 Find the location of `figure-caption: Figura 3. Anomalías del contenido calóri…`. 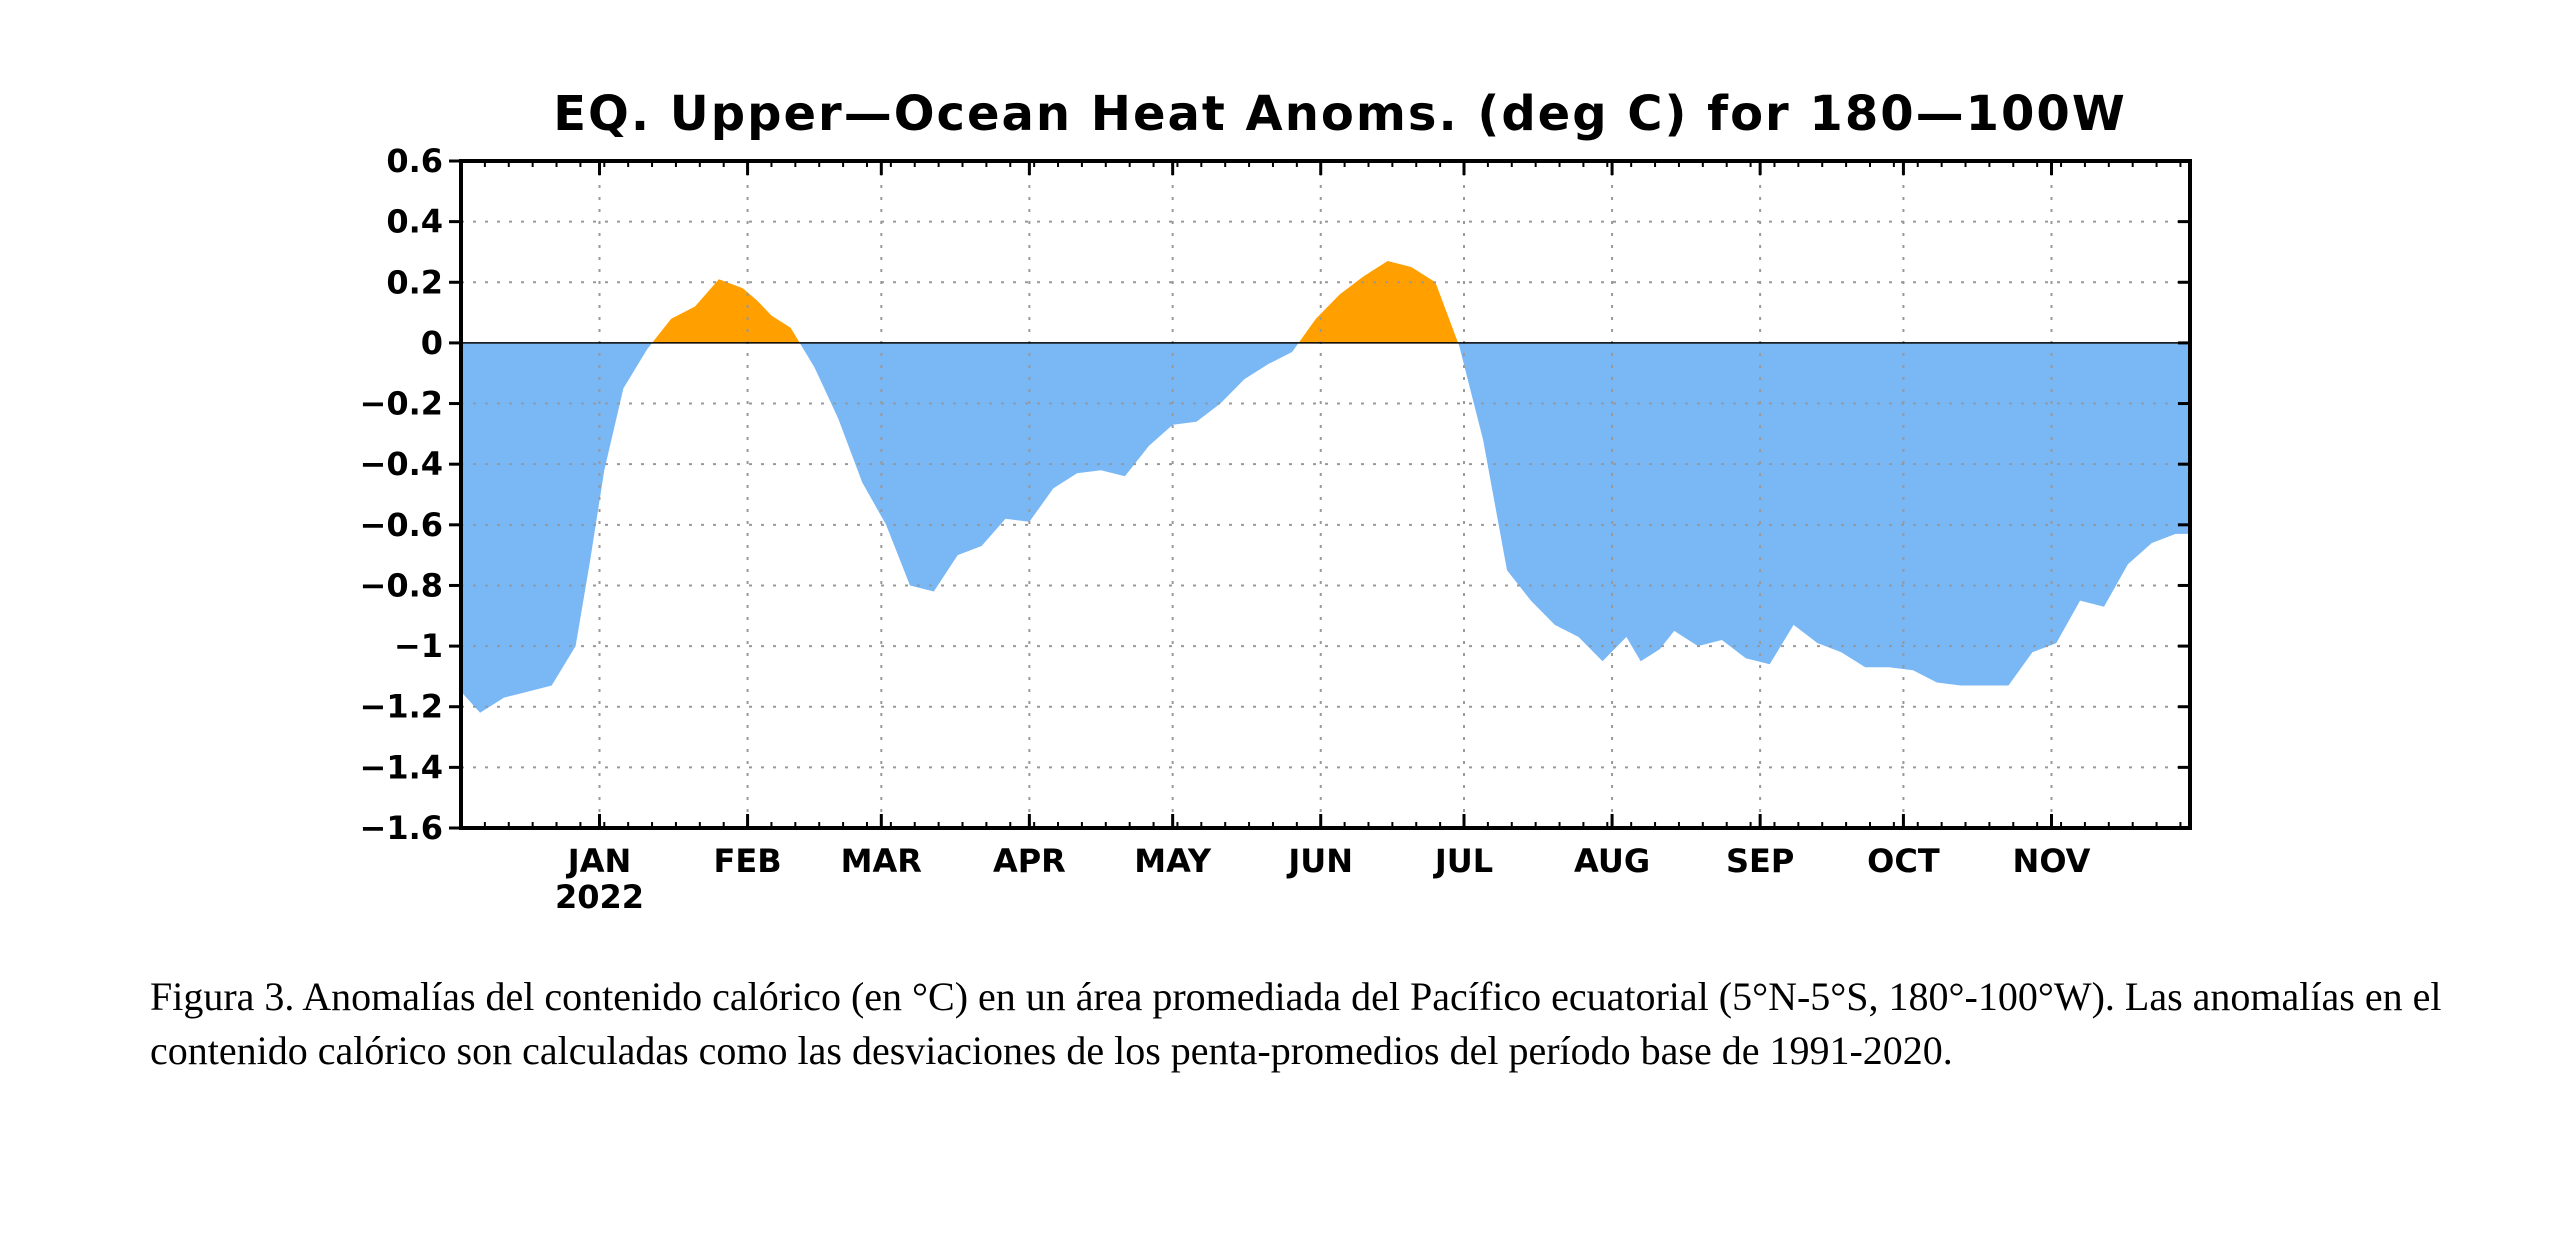

figure-caption: Figura 3. Anomalías del contenido calóri… is located at coordinates (1296, 1023).